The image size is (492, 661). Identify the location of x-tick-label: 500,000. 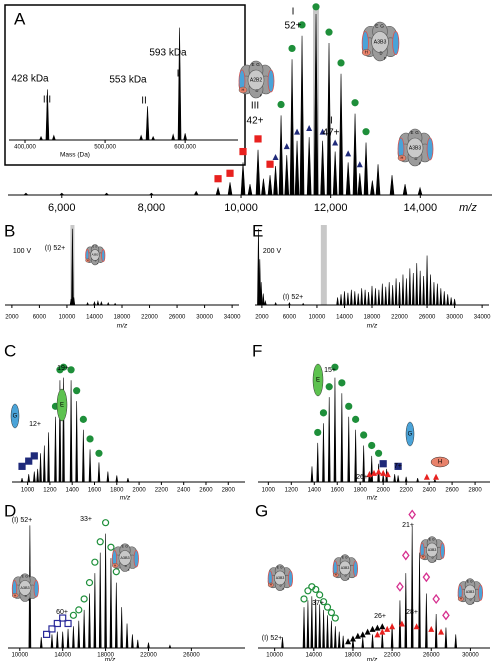
(105, 148).